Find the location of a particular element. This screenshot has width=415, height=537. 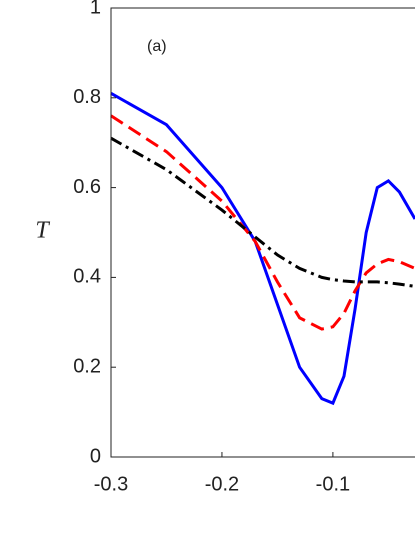

x-tick-label: -0.1 is located at coordinates (333, 484).